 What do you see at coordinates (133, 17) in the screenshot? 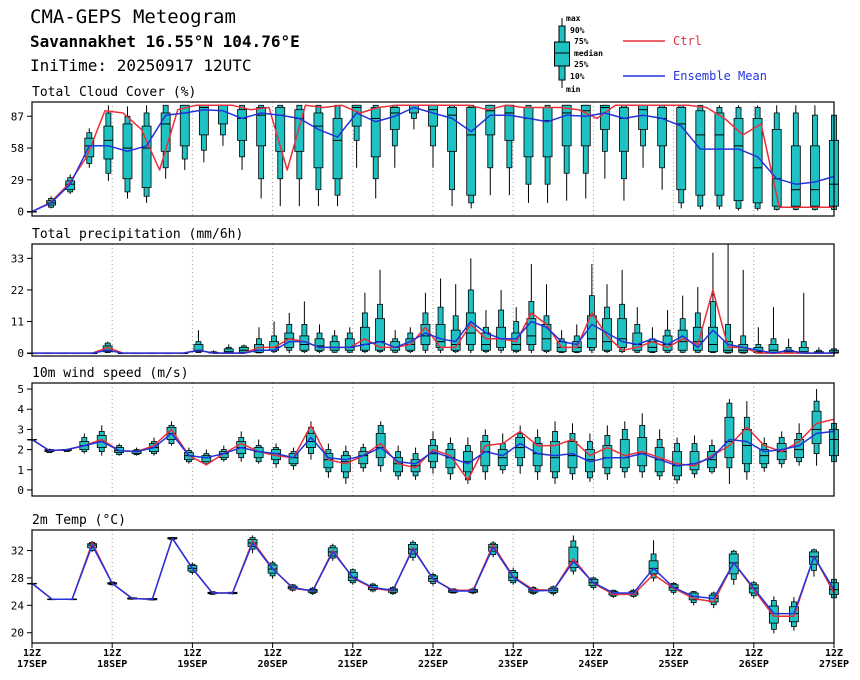
I see `chart-title: CMA-GEPS Meteogram` at bounding box center [133, 17].